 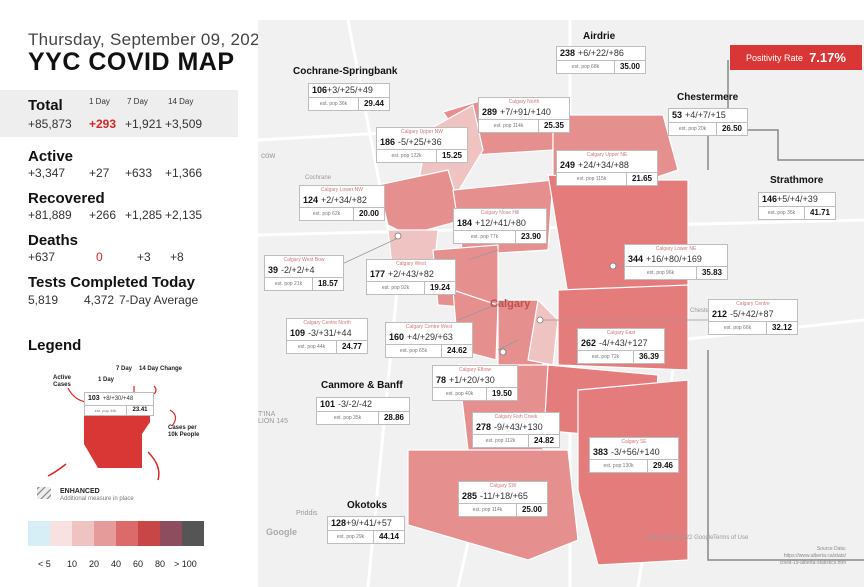 What do you see at coordinates (568, 165) in the screenshot?
I see `card-cases: 249` at bounding box center [568, 165].